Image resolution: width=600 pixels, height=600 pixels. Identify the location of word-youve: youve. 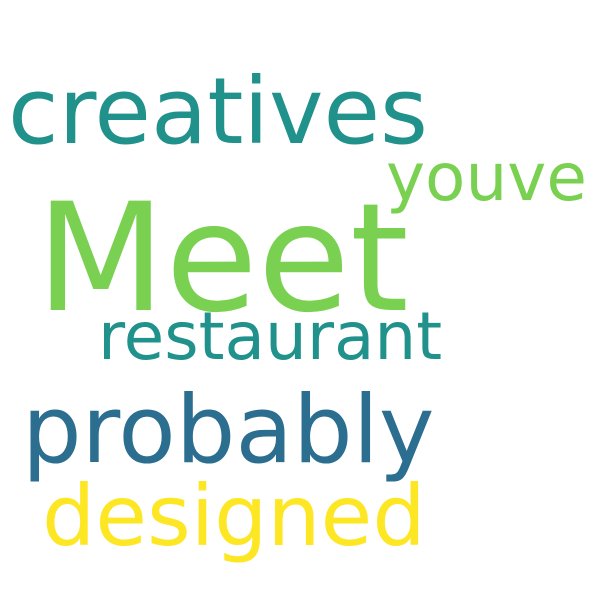
(486, 177).